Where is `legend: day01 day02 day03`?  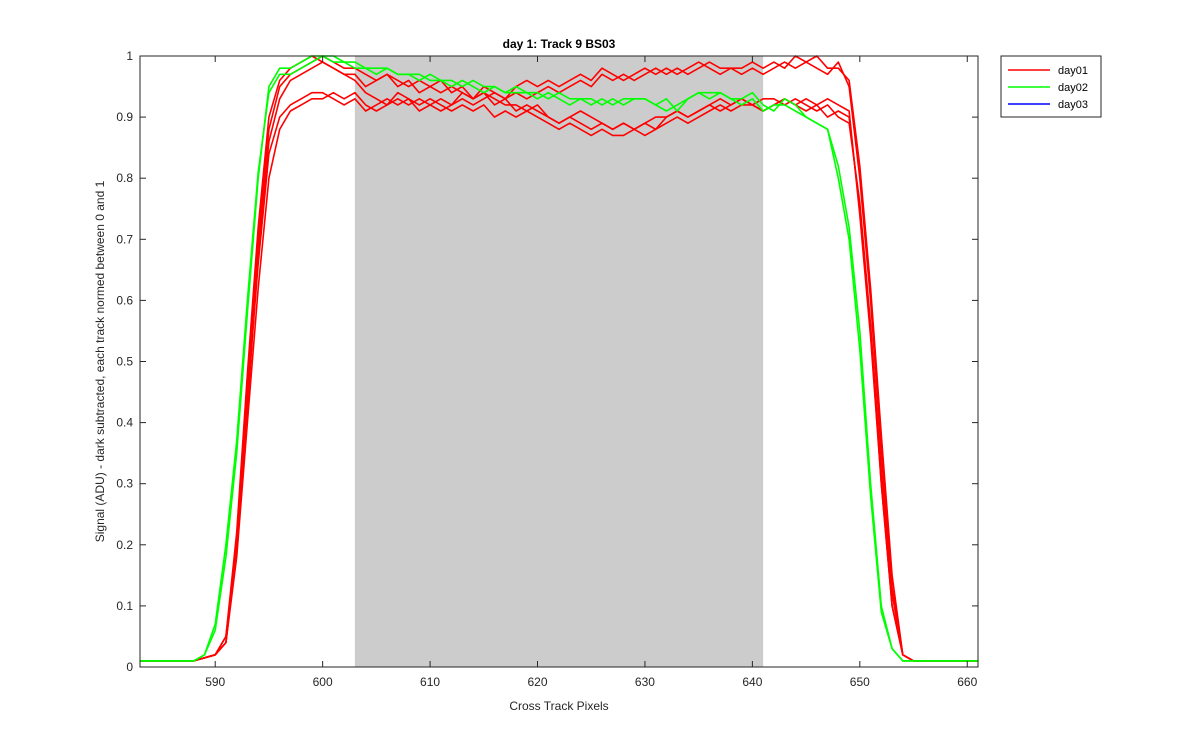
legend: day01 day02 day03 is located at coordinates (1051, 86).